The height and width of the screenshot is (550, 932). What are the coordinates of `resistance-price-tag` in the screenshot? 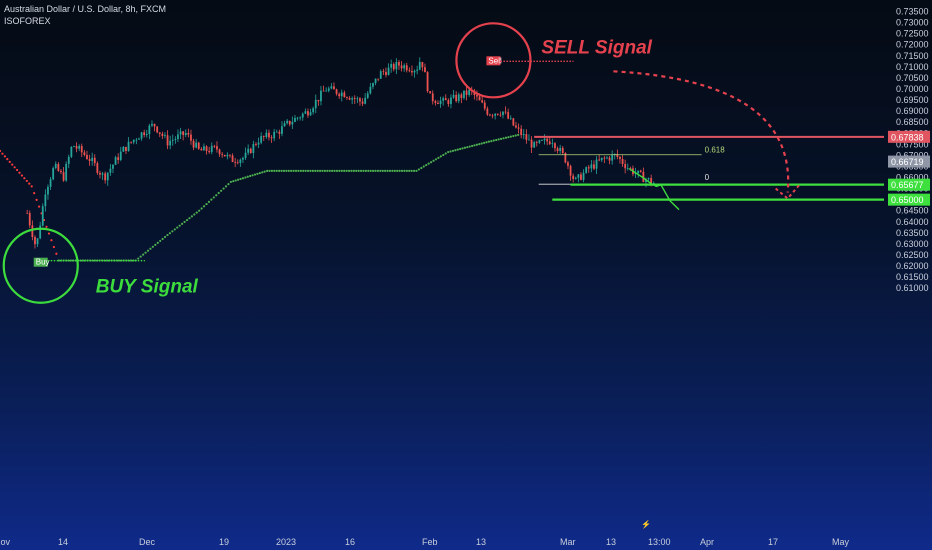 It's located at (909, 136).